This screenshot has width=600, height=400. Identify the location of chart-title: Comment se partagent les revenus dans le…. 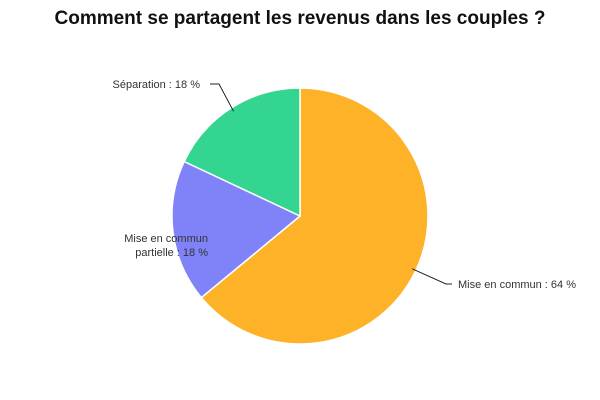
(300, 18).